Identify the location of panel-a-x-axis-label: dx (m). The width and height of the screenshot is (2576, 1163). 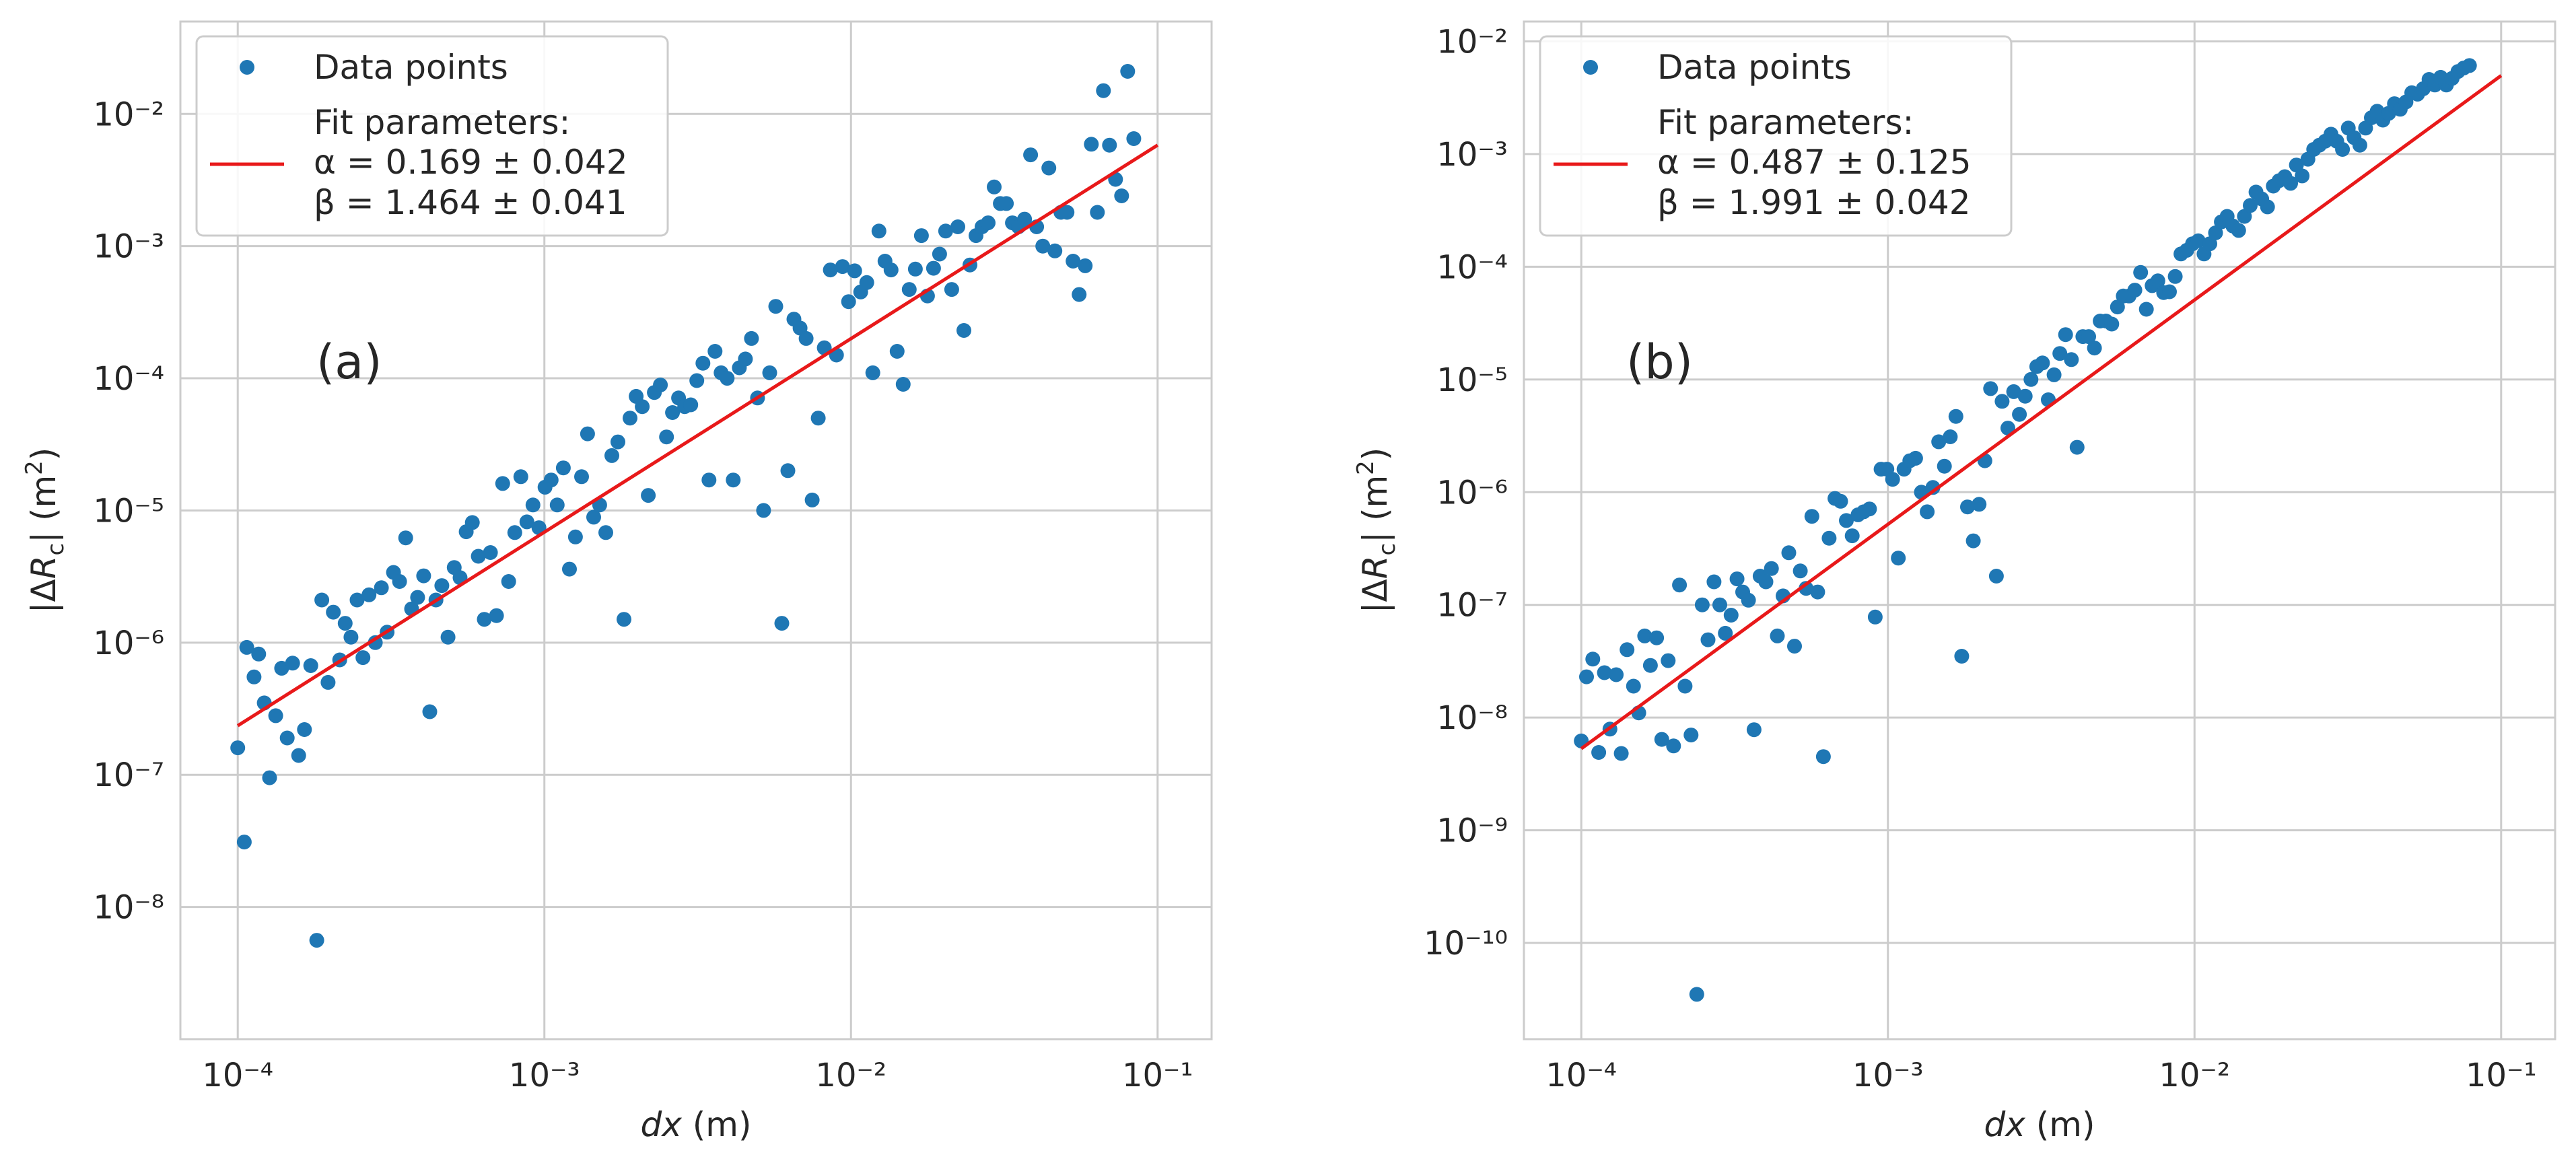
(696, 1125).